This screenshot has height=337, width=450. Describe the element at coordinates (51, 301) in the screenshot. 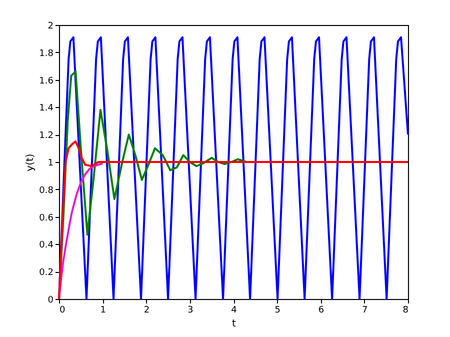

I see `y-tick-label: 0` at that location.